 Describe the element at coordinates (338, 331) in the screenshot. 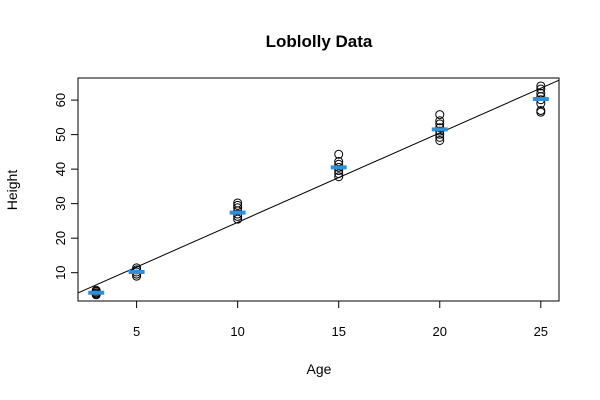

I see `x-tick-label: 15` at that location.